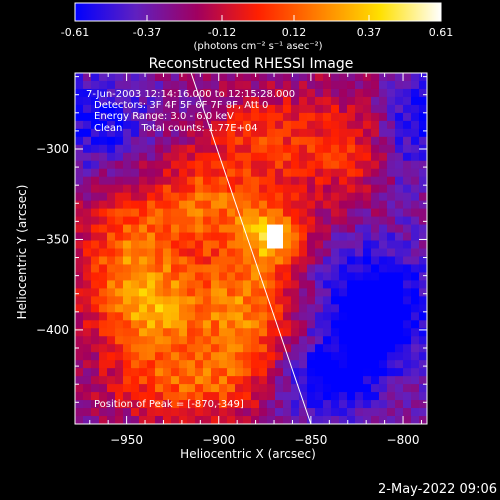 Image resolution: width=500 pixels, height=500 pixels. I want to click on plot-title: Reconstructed RHESSI Image, so click(251, 64).